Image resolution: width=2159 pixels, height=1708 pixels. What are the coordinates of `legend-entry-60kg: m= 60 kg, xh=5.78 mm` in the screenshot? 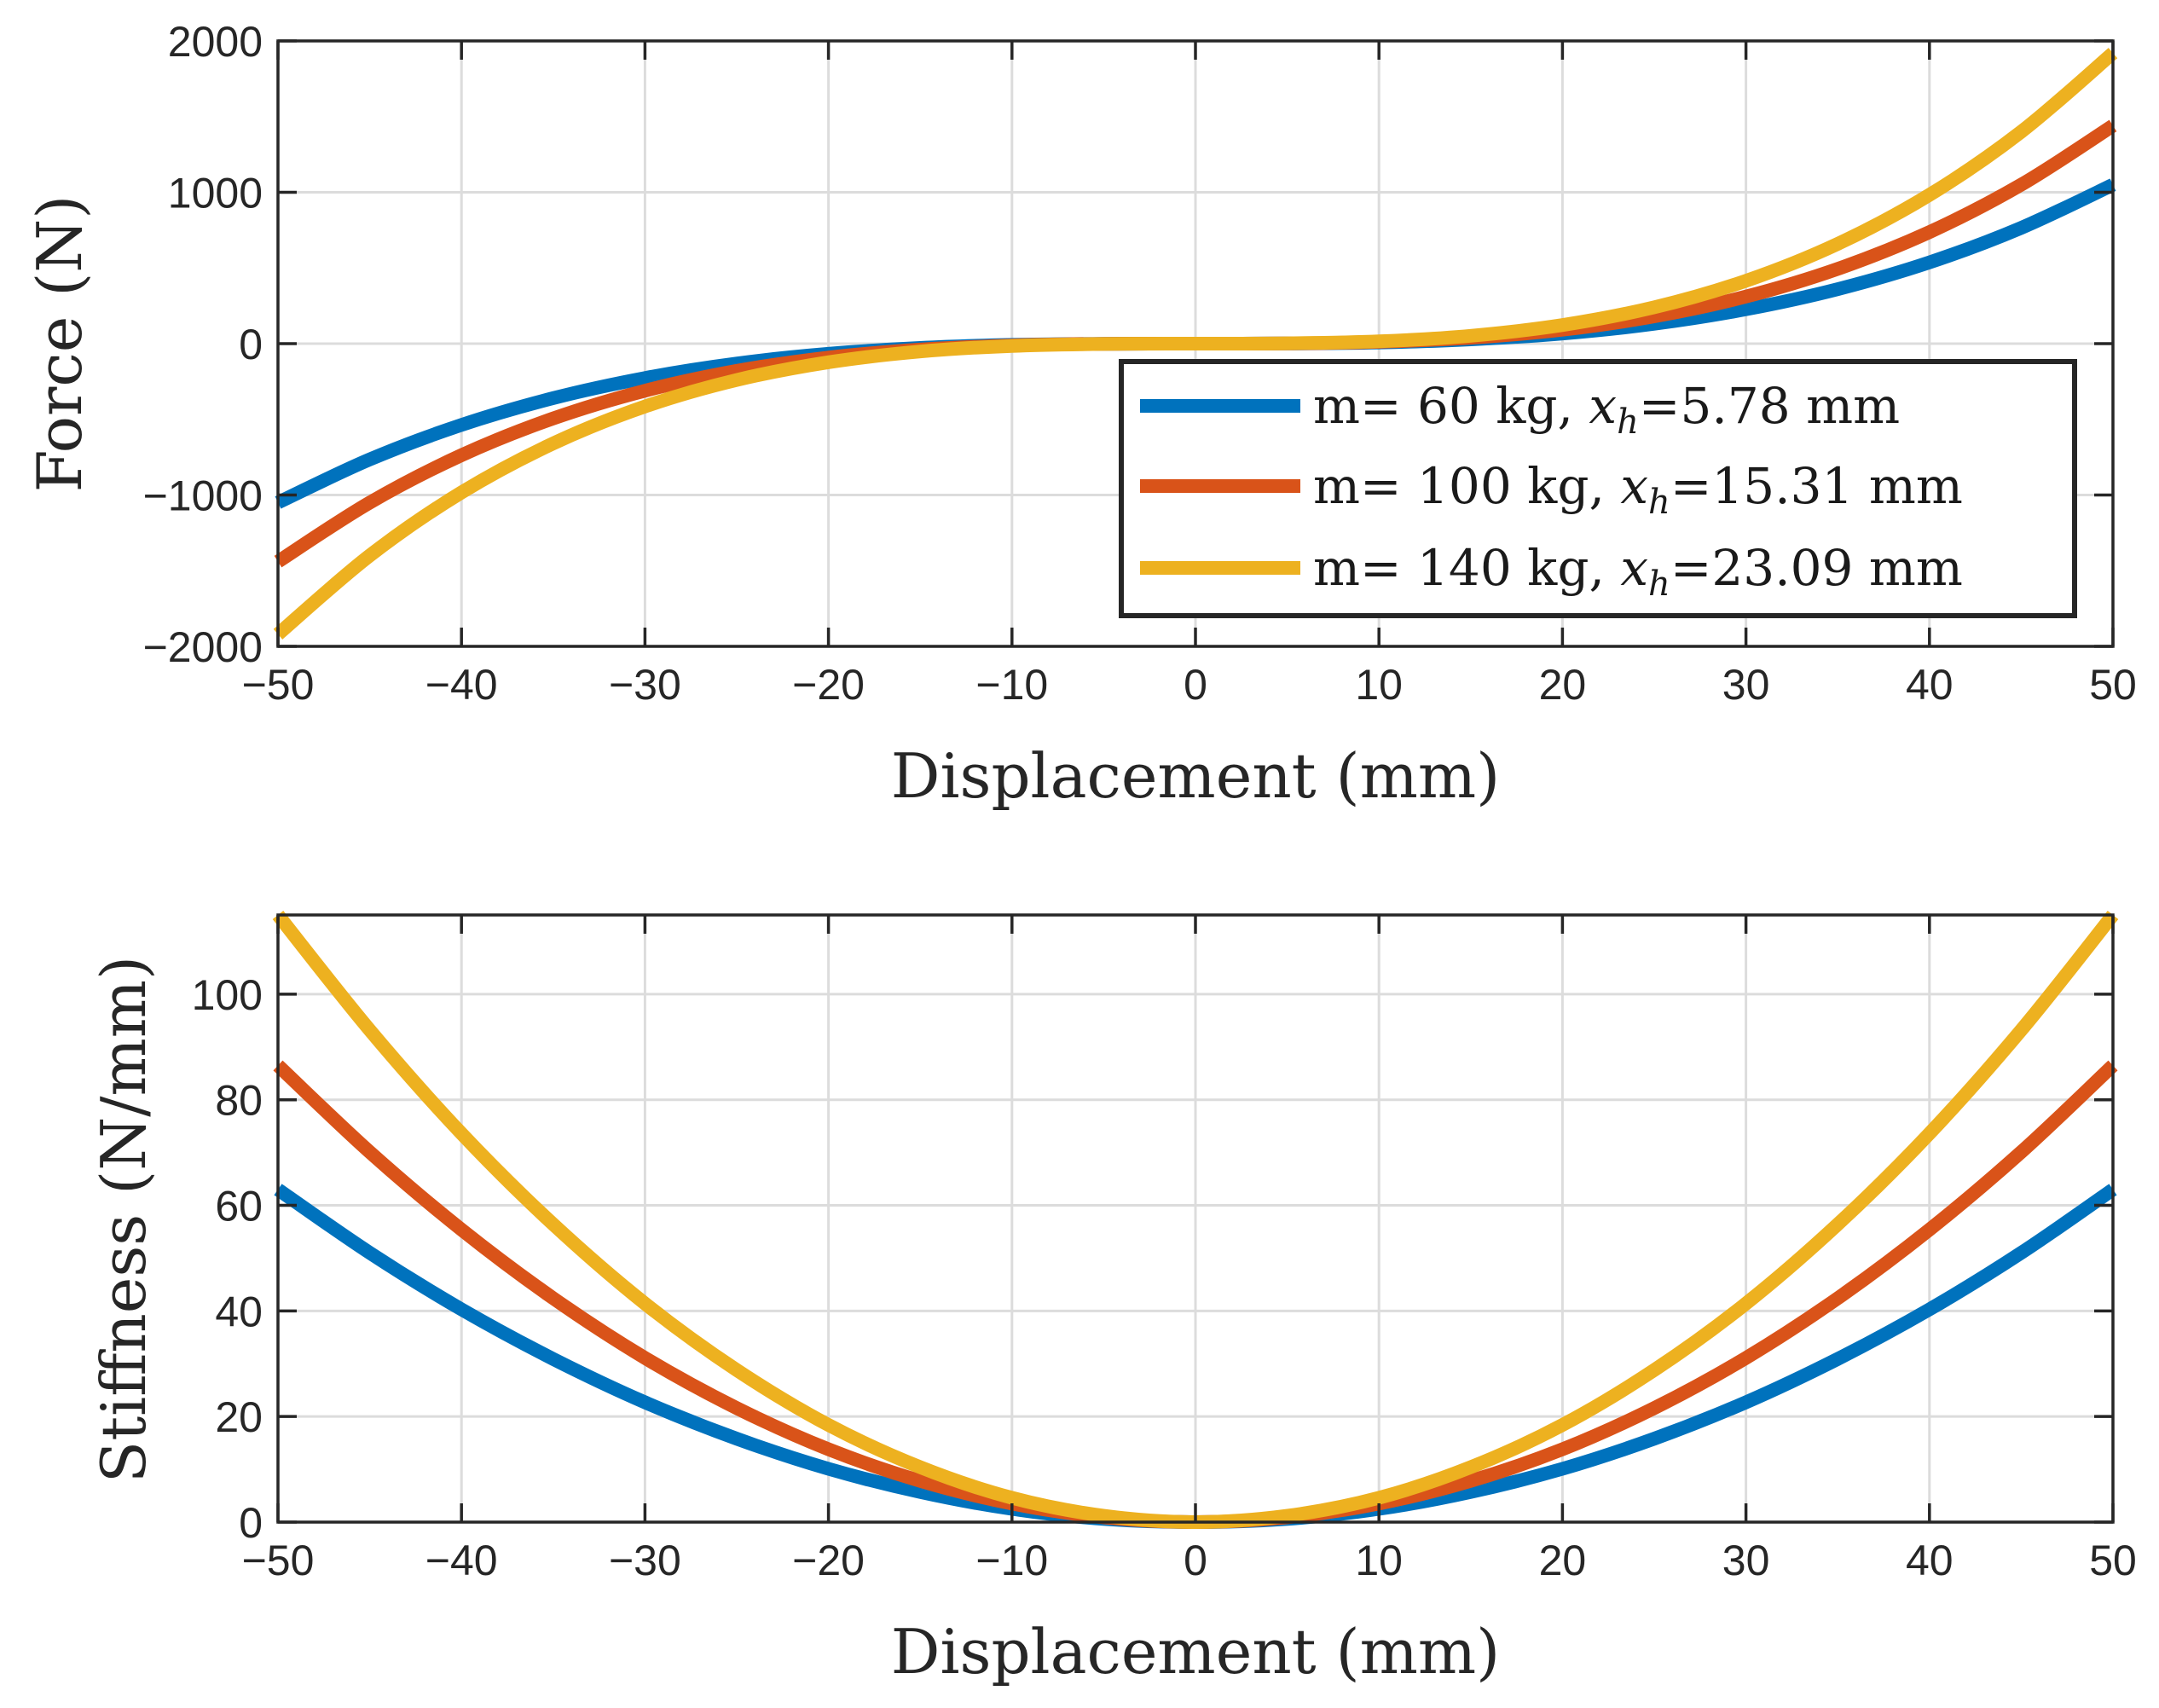 It's located at (1520, 409).